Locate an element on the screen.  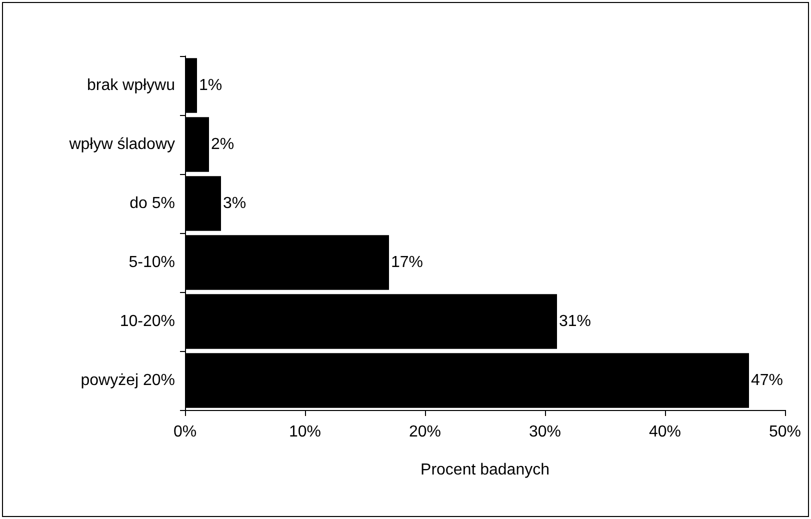
x-tick-label: 20% is located at coordinates (425, 432).